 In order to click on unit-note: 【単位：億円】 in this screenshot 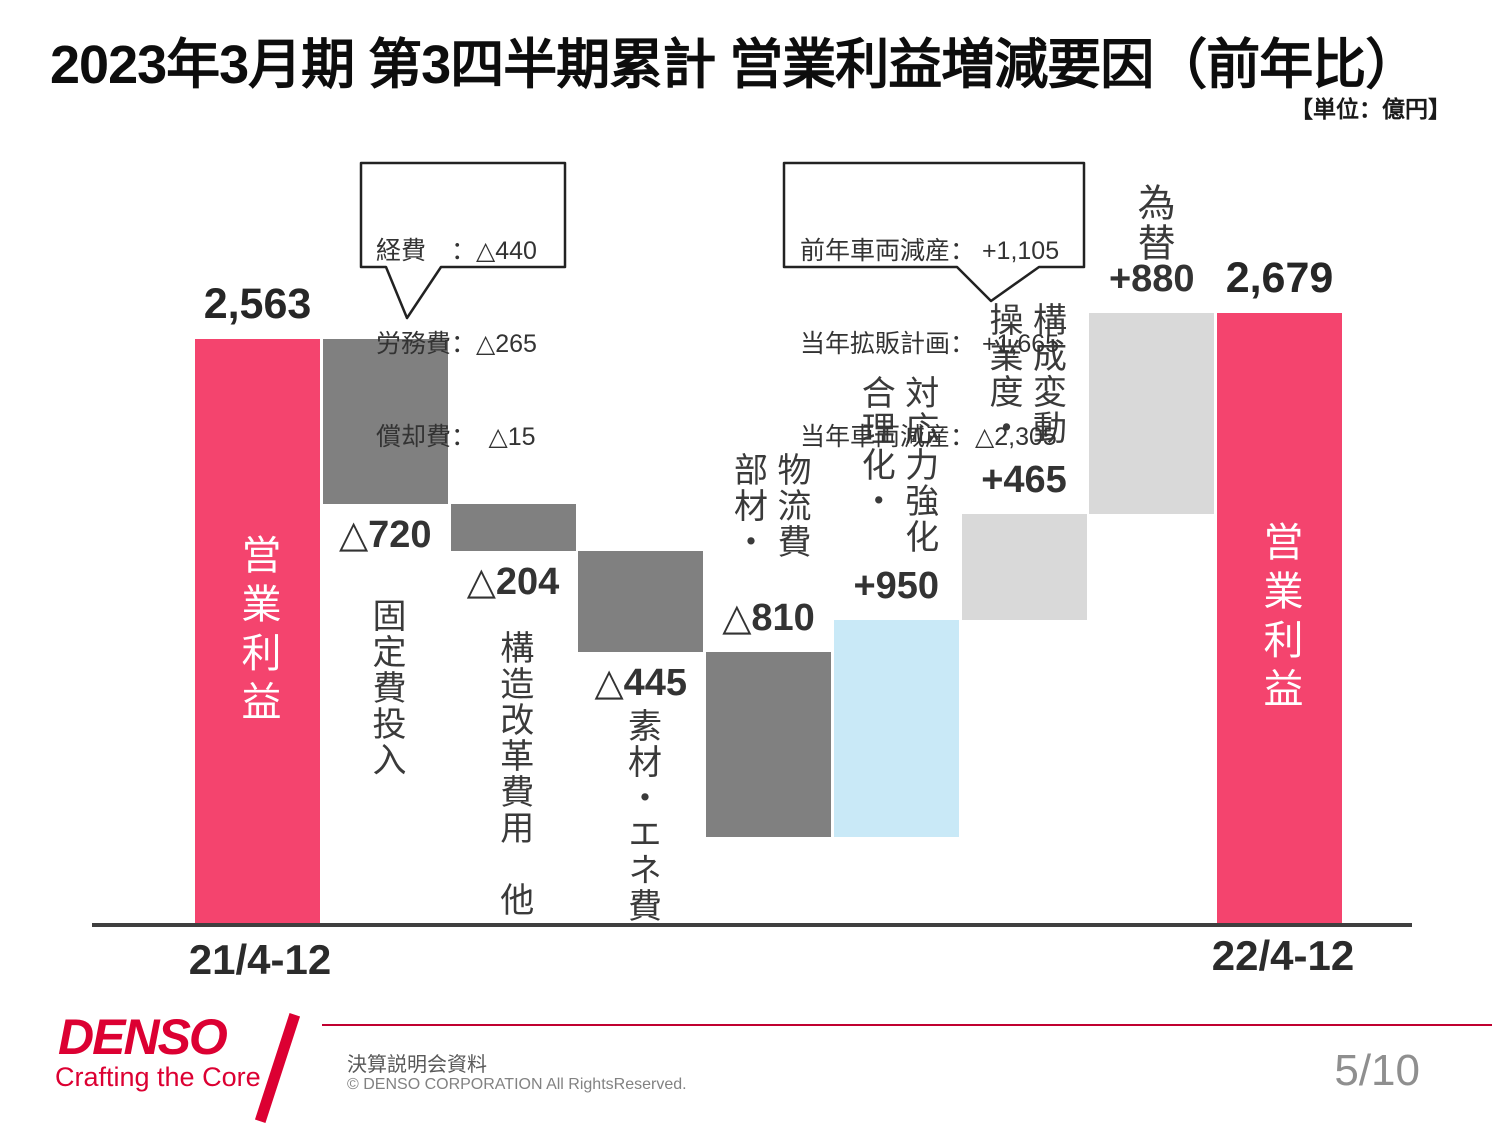, I will do `click(1370, 109)`.